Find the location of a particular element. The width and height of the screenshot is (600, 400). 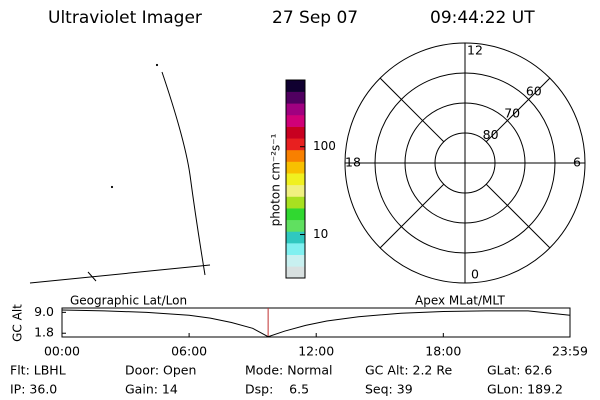

y-tick-label: 1.8 is located at coordinates (44, 332).